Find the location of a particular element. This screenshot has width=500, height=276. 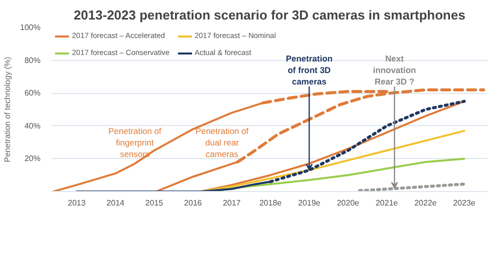

x-tick-label: 2019e is located at coordinates (309, 203).